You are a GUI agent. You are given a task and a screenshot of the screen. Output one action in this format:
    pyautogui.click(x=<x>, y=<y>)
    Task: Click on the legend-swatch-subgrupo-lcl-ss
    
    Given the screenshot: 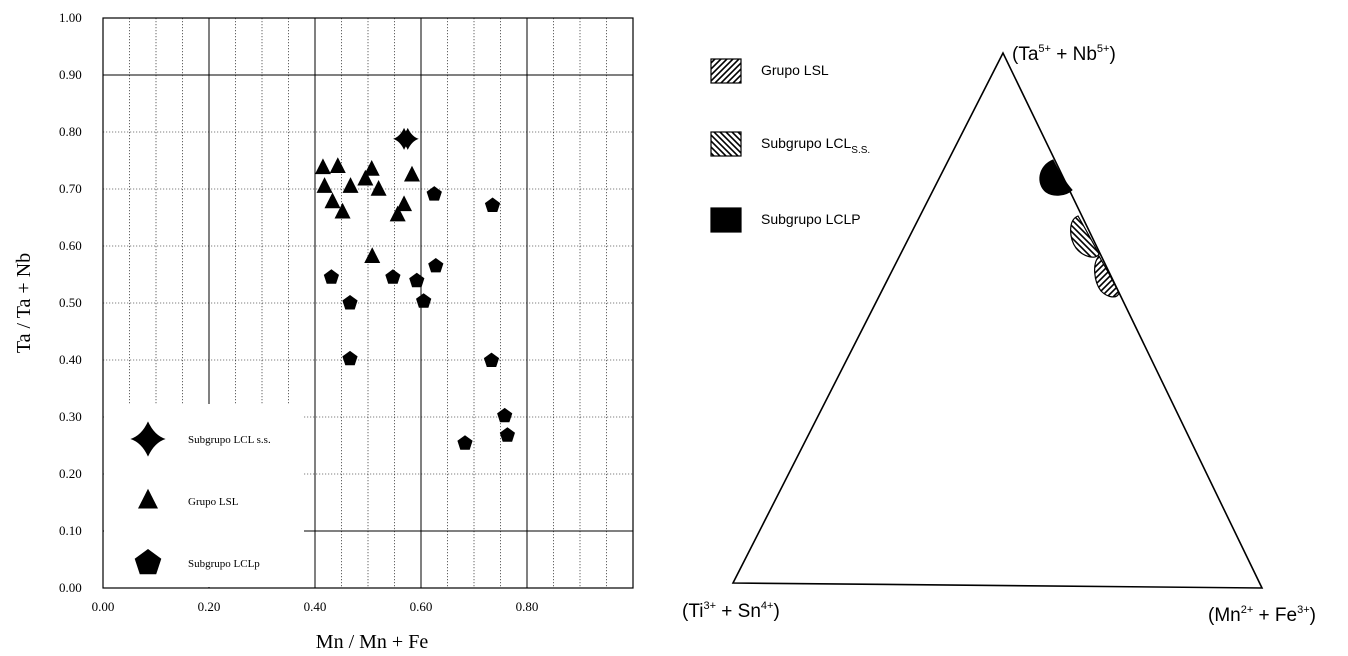 What is the action you would take?
    pyautogui.click(x=726, y=144)
    